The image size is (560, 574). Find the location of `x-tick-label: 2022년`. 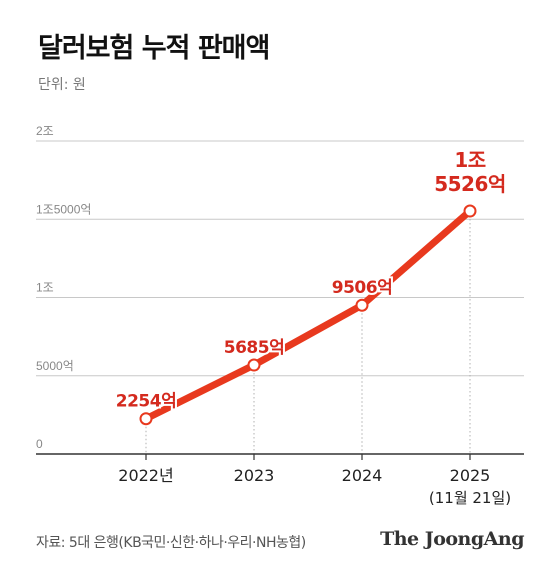

x-tick-label: 2022년 is located at coordinates (145, 475).